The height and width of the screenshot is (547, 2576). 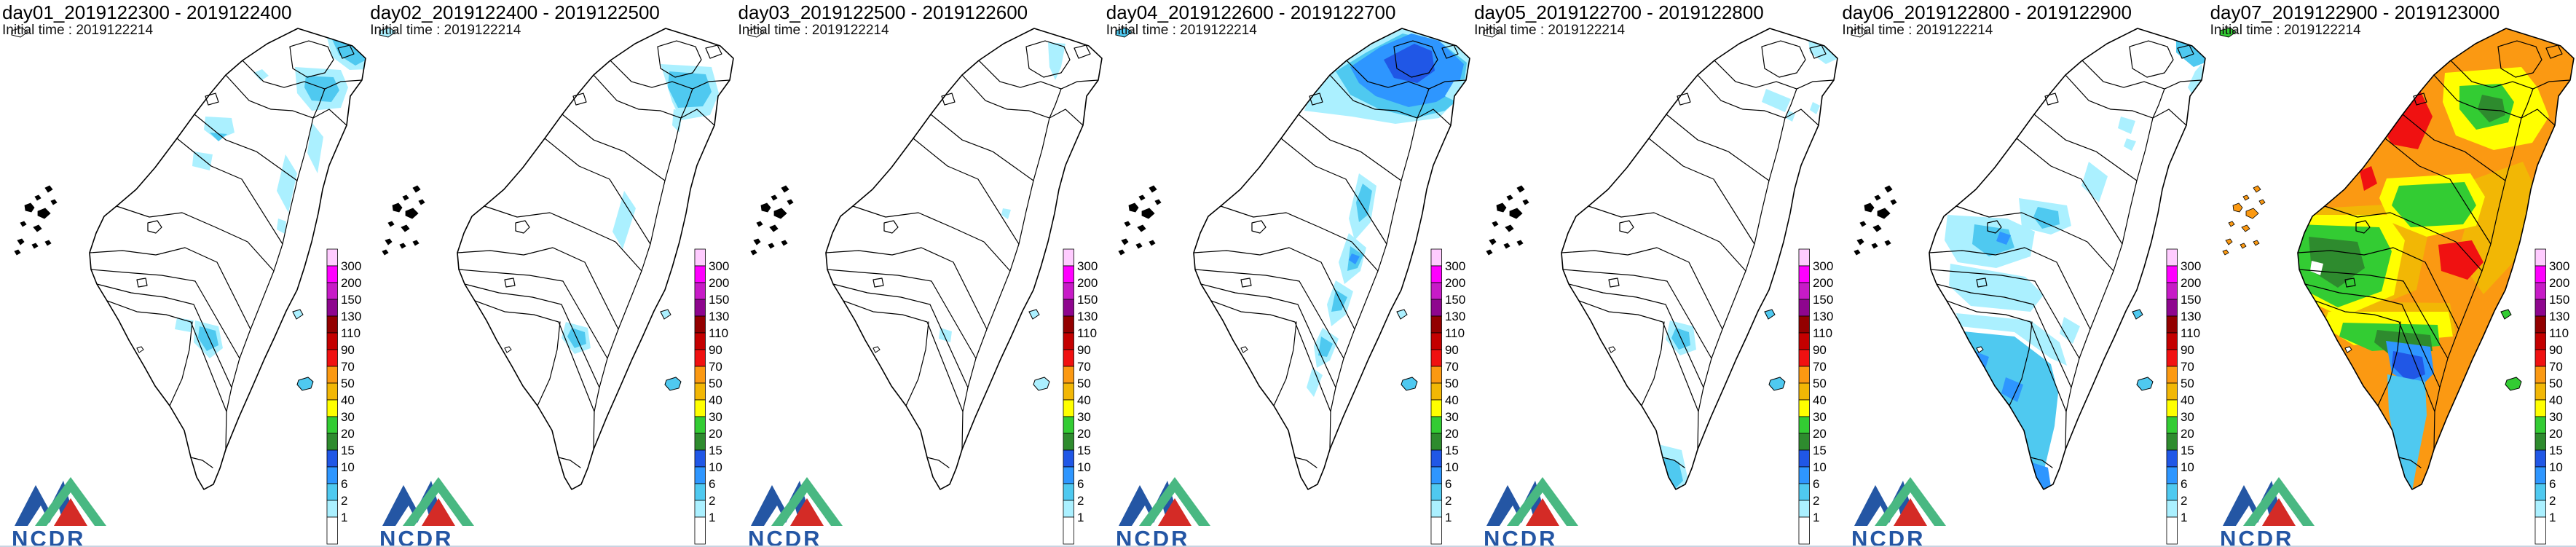 What do you see at coordinates (1086, 333) in the screenshot?
I see `colorbar-label: 110` at bounding box center [1086, 333].